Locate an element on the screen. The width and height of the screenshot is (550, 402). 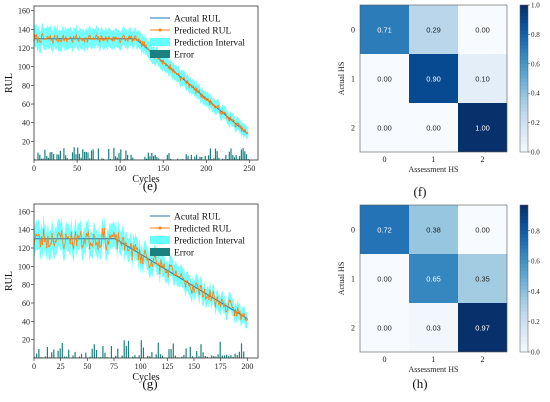
cell-value-label: 0.29 is located at coordinates (433, 30).